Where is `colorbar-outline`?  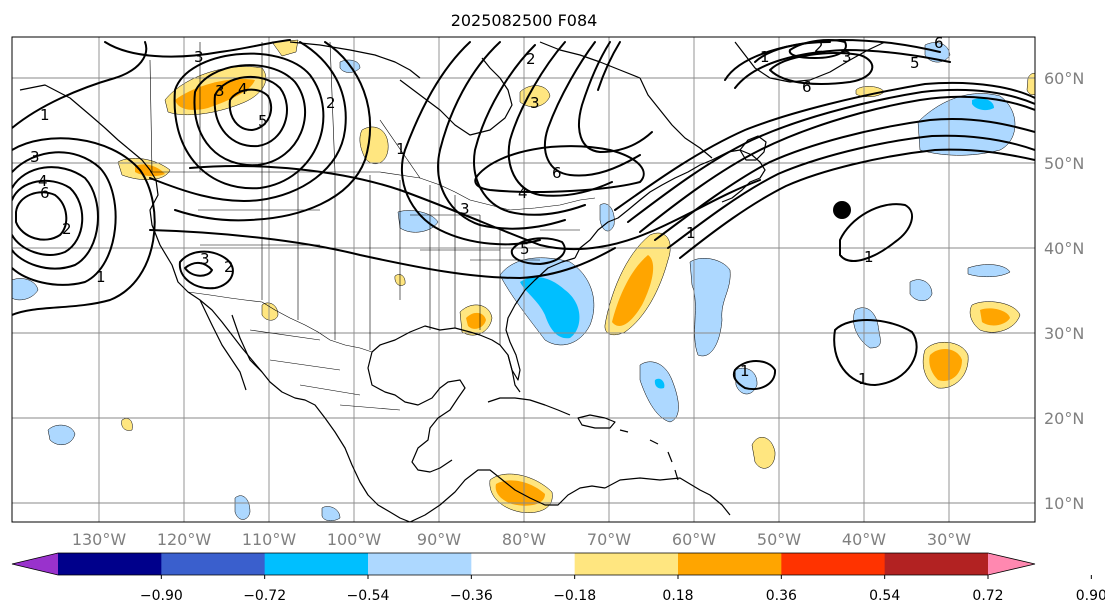
colorbar-outline is located at coordinates (523, 564).